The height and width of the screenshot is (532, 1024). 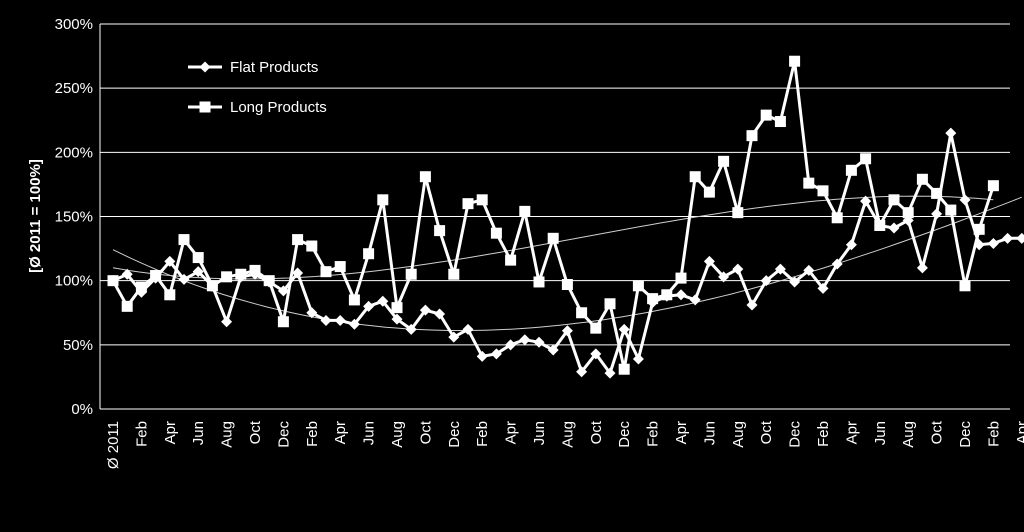 I want to click on y-tick-label: 250%, so click(x=74, y=88).